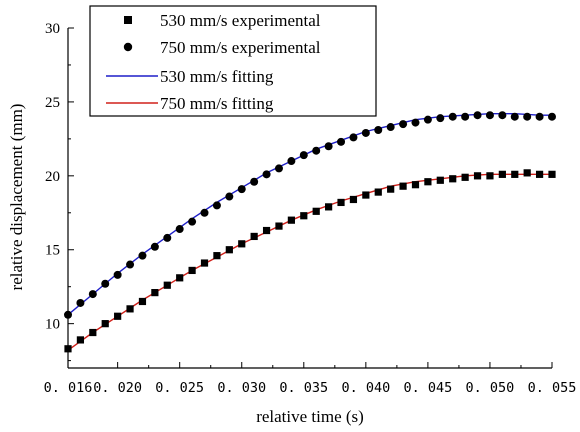  I want to click on legend-entry-label: 750 mm/s fitting, so click(217, 103).